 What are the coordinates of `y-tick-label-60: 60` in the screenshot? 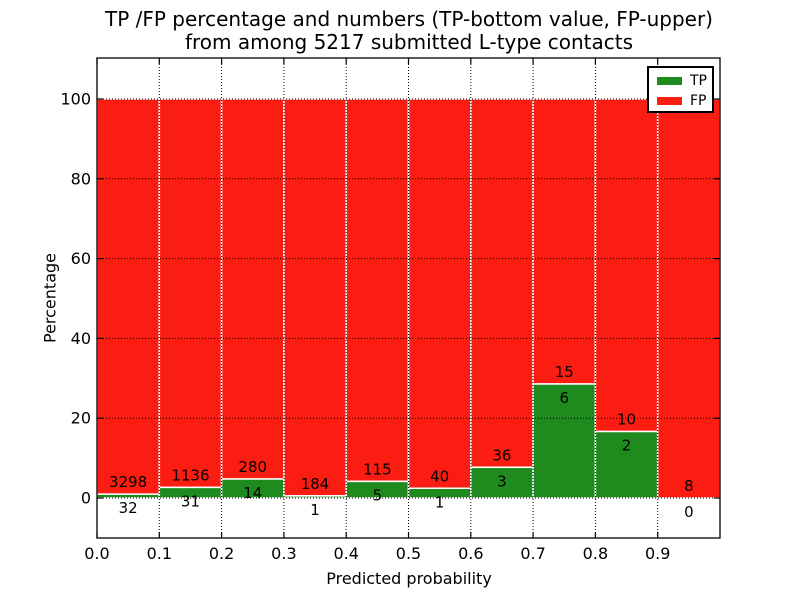 It's located at (81, 258).